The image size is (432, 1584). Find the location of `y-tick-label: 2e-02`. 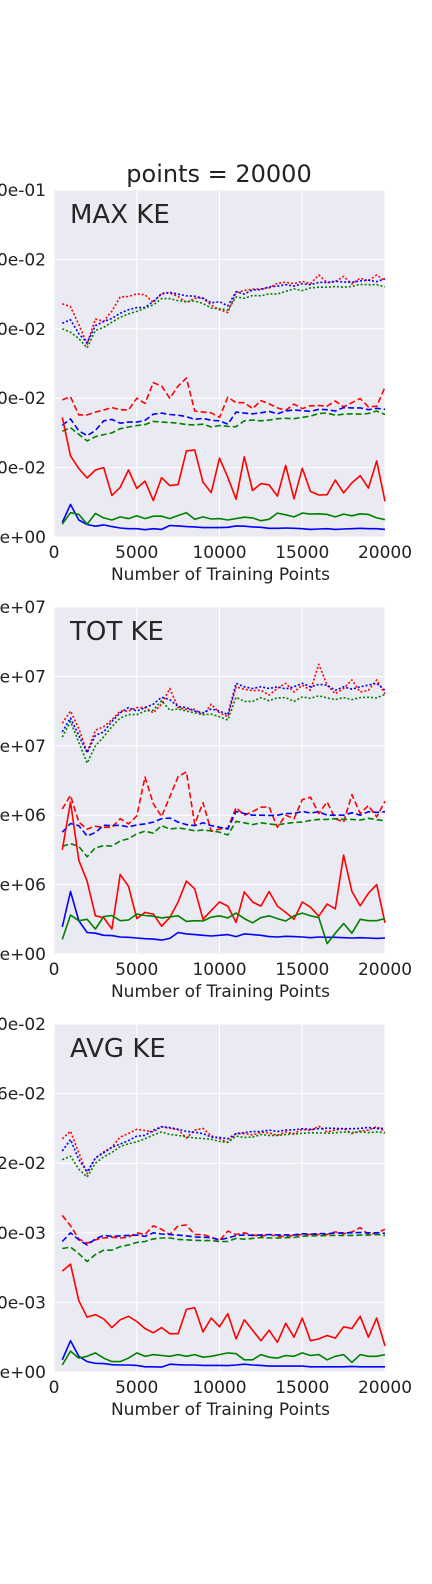

y-tick-label: 2e-02 is located at coordinates (23, 1164).